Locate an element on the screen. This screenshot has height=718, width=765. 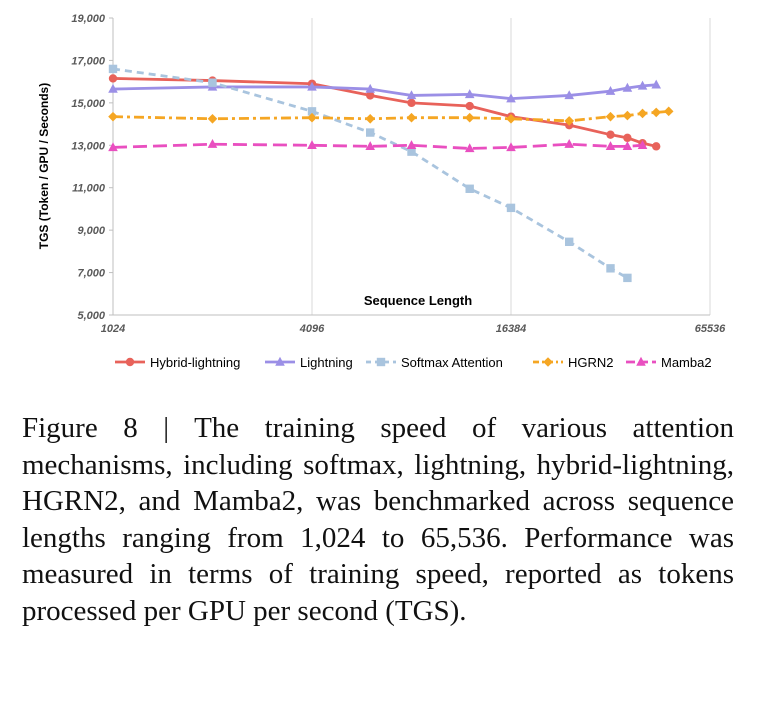
legend-item: Mamba2 is located at coordinates (669, 362).